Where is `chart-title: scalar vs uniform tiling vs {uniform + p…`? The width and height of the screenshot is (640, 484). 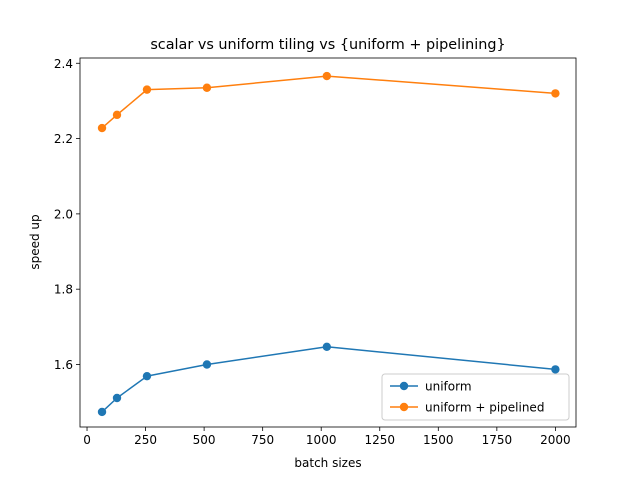
chart-title: scalar vs uniform tiling vs {uniform + p… is located at coordinates (327, 45).